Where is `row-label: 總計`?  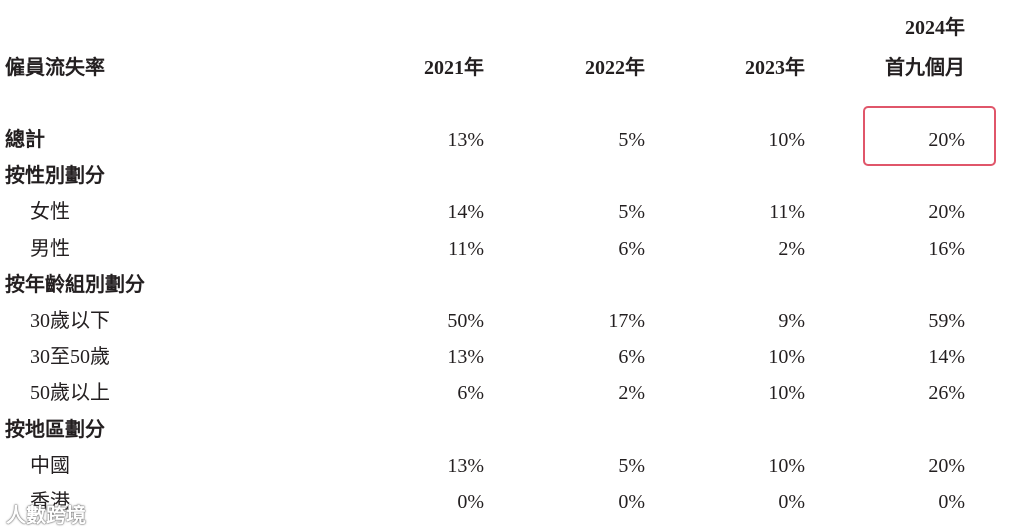
row-label: 總計 is located at coordinates (25, 140).